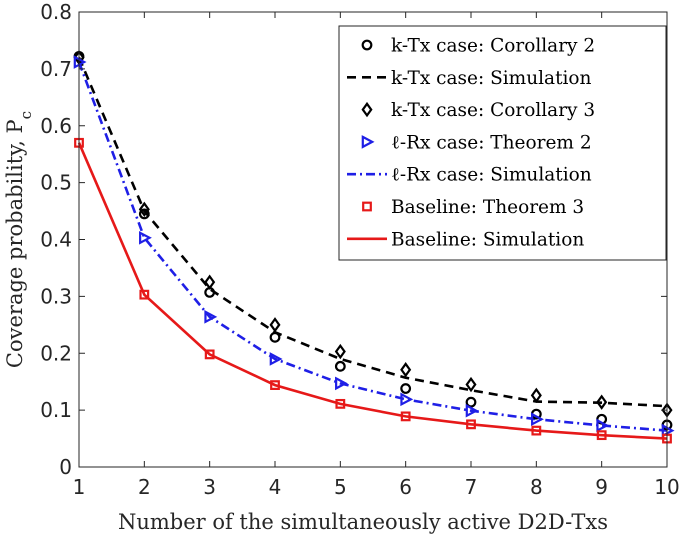 Image resolution: width=681 pixels, height=535 pixels. What do you see at coordinates (493, 46) in the screenshot?
I see `legend-label-0: k-Tx case: Corollary 2` at bounding box center [493, 46].